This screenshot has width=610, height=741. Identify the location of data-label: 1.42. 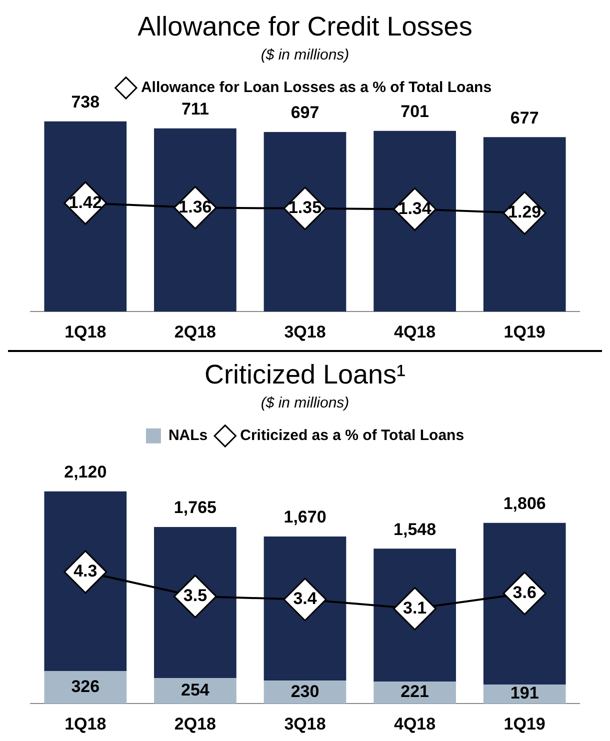
(85, 202).